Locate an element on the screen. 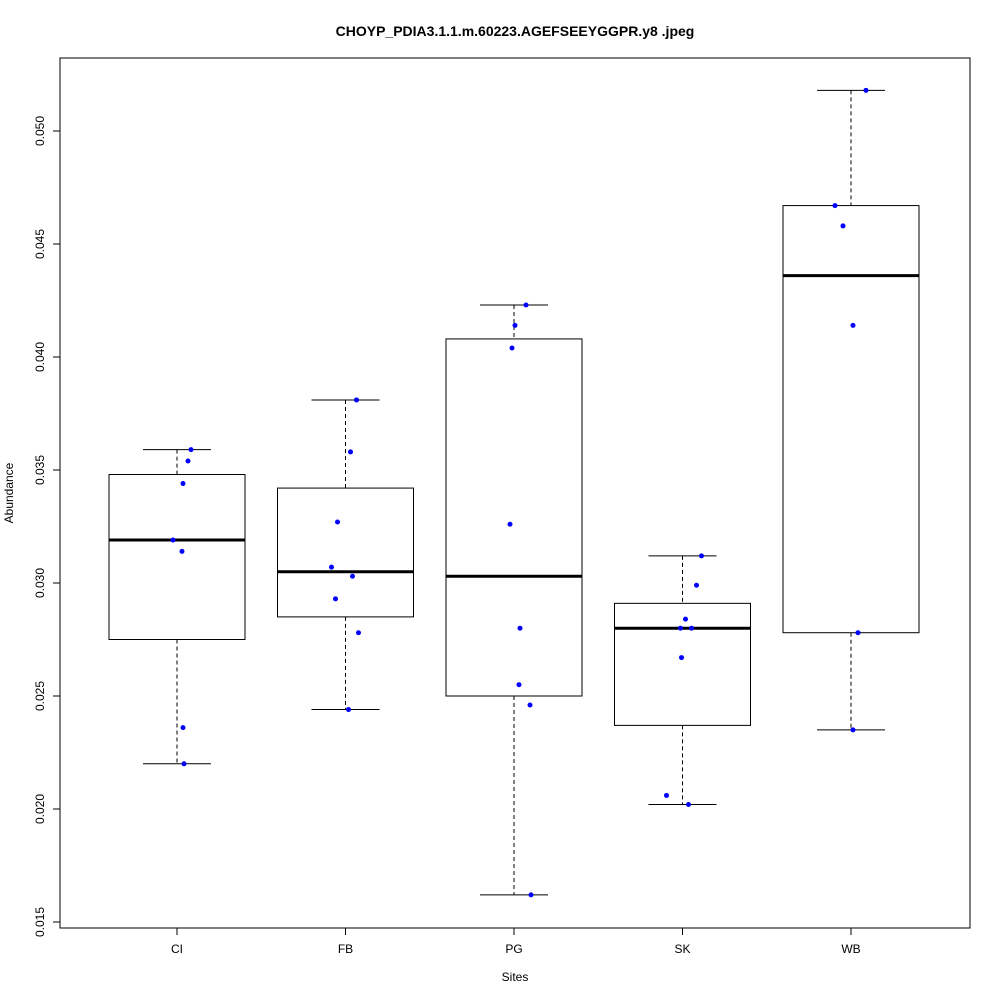 This screenshot has height=1005, width=1000. y-tick-label: 0.035 is located at coordinates (40, 470).